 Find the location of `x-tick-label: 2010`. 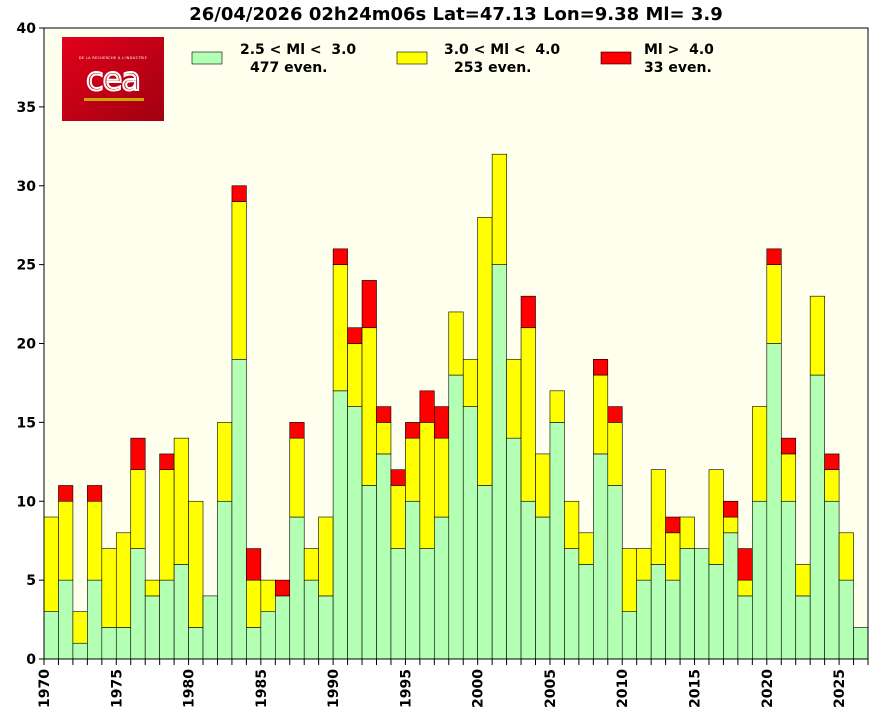

x-tick-label: 2010 is located at coordinates (623, 688).